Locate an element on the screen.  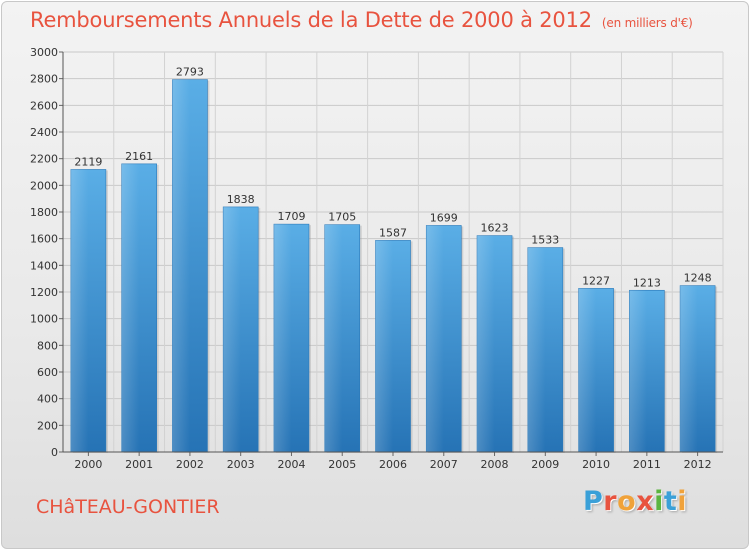
x-tick-label: 2007 is located at coordinates (444, 464).